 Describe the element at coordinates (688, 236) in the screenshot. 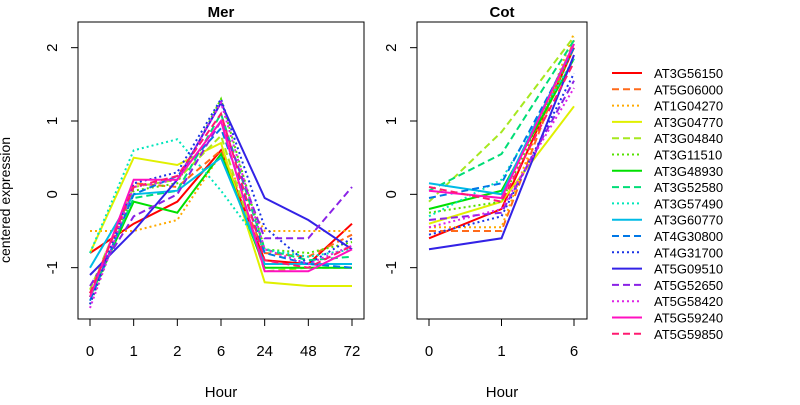

I see `legend-label-at4g30800: AT4G30800` at that location.